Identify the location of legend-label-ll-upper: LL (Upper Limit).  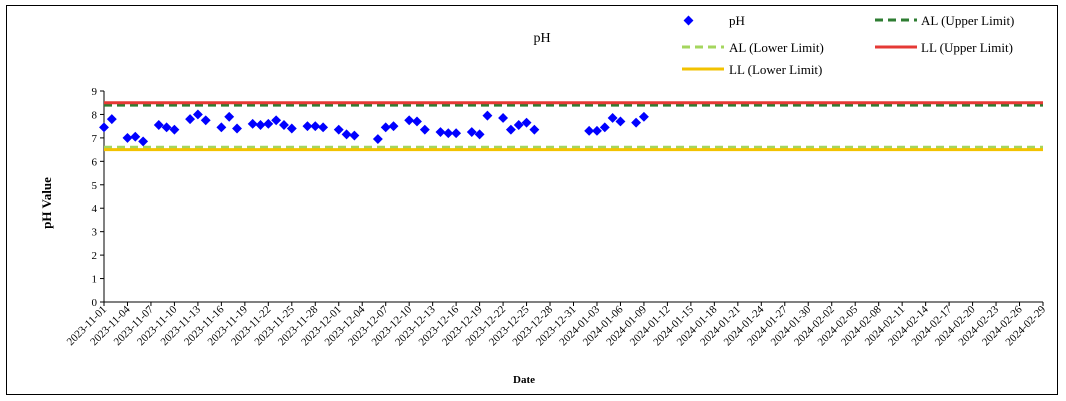
(967, 47).